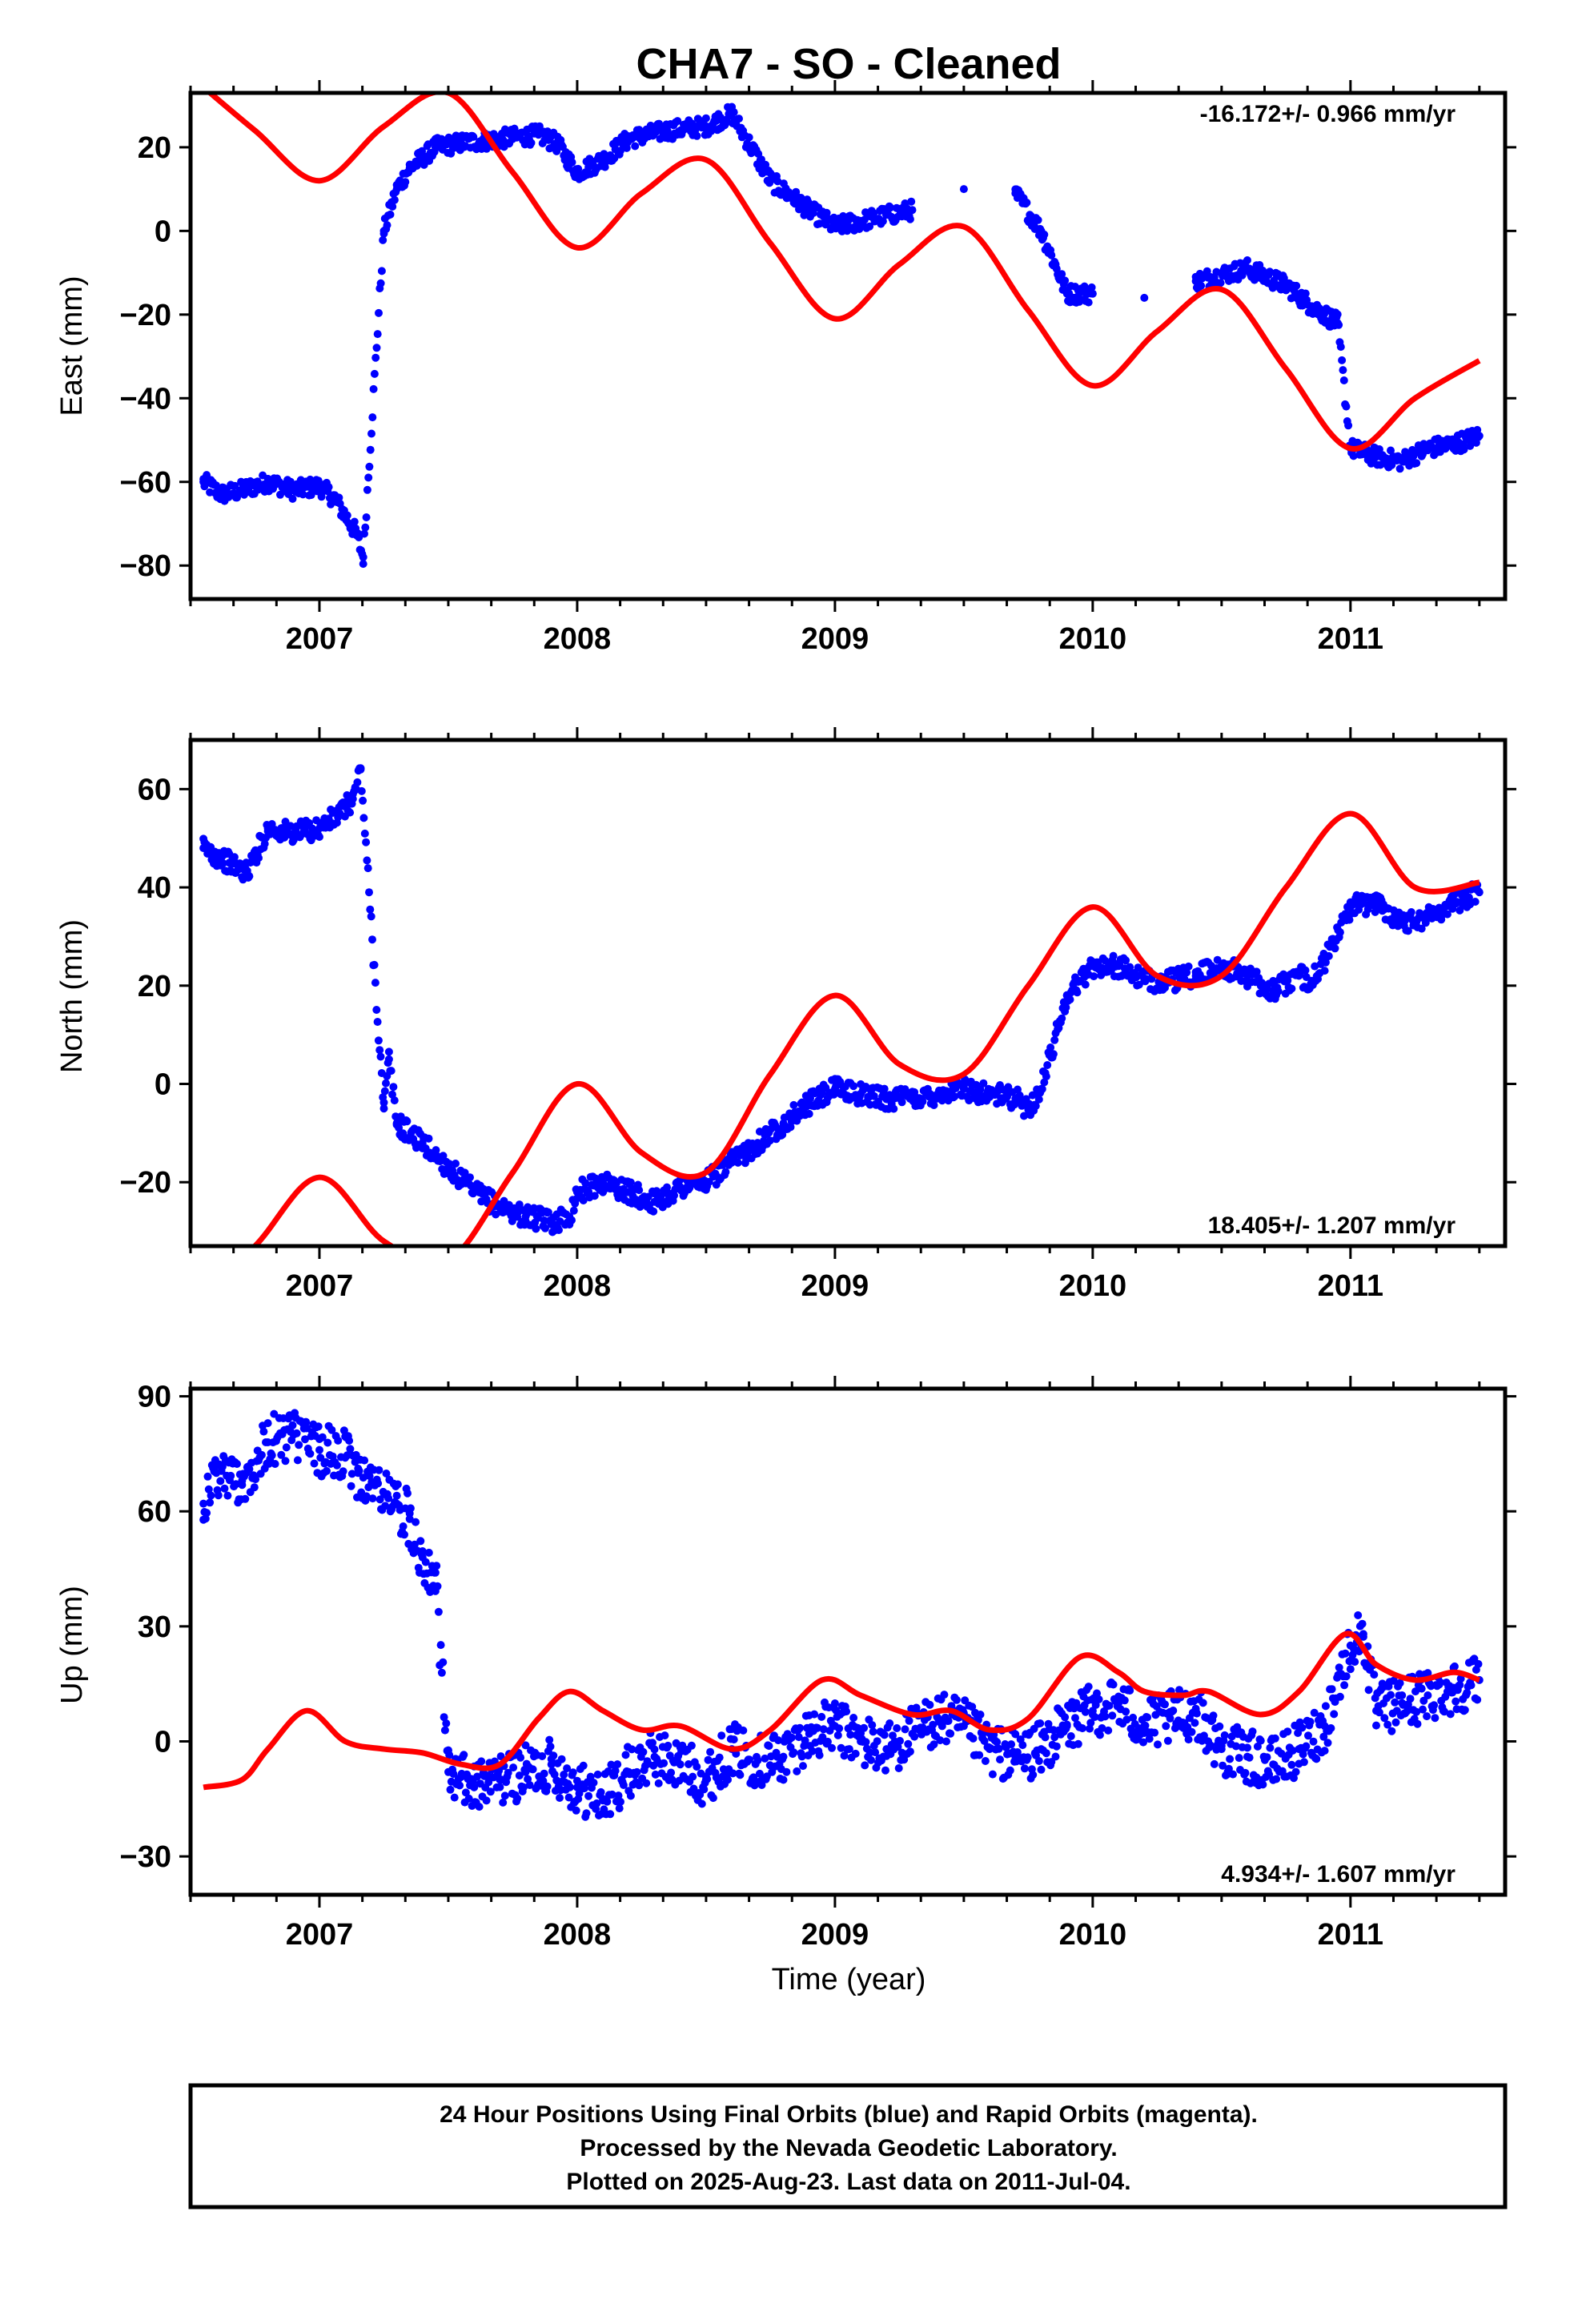 This screenshot has height=2324, width=1582. What do you see at coordinates (835, 639) in the screenshot?
I see `east-x-tick-label: 2009` at bounding box center [835, 639].